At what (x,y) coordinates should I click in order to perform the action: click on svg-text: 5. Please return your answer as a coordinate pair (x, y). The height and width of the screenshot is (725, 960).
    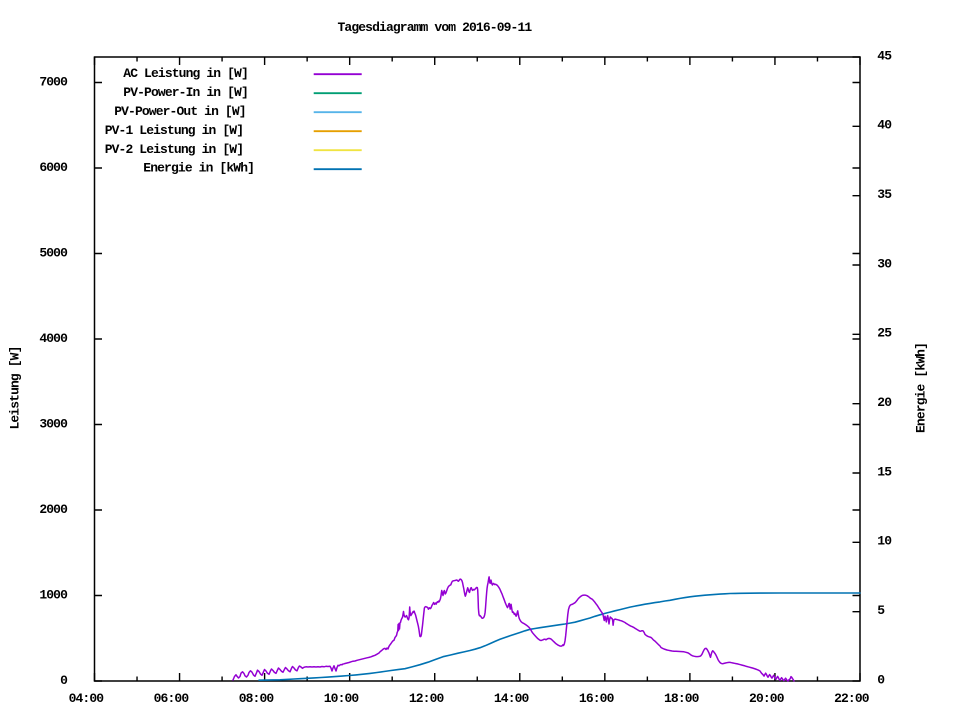
    Looking at the image, I should click on (881, 610).